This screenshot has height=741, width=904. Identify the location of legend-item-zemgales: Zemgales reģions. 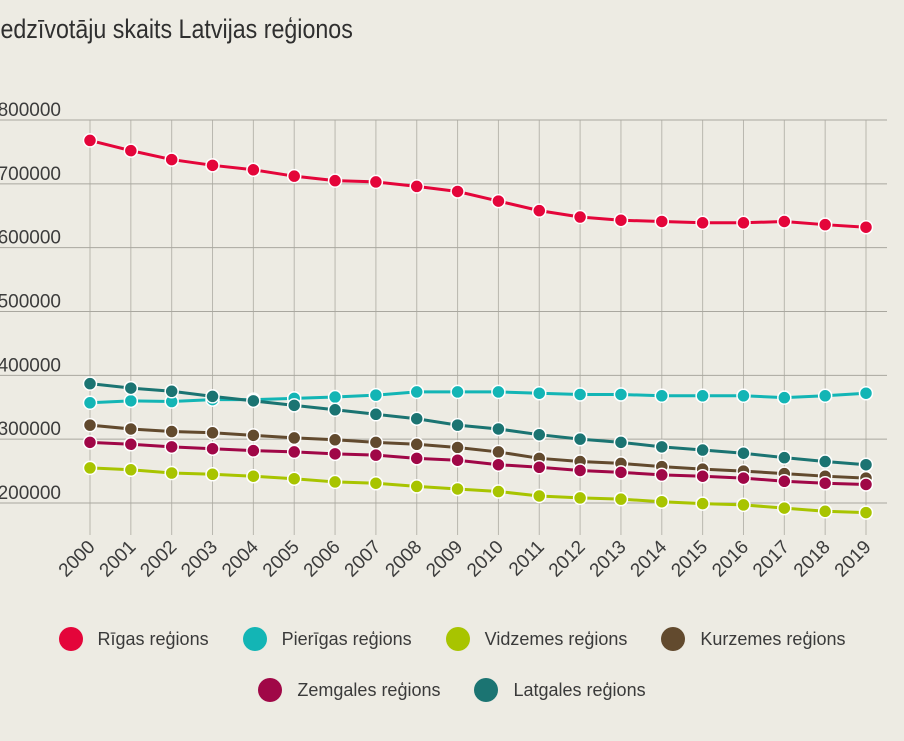
(349, 690).